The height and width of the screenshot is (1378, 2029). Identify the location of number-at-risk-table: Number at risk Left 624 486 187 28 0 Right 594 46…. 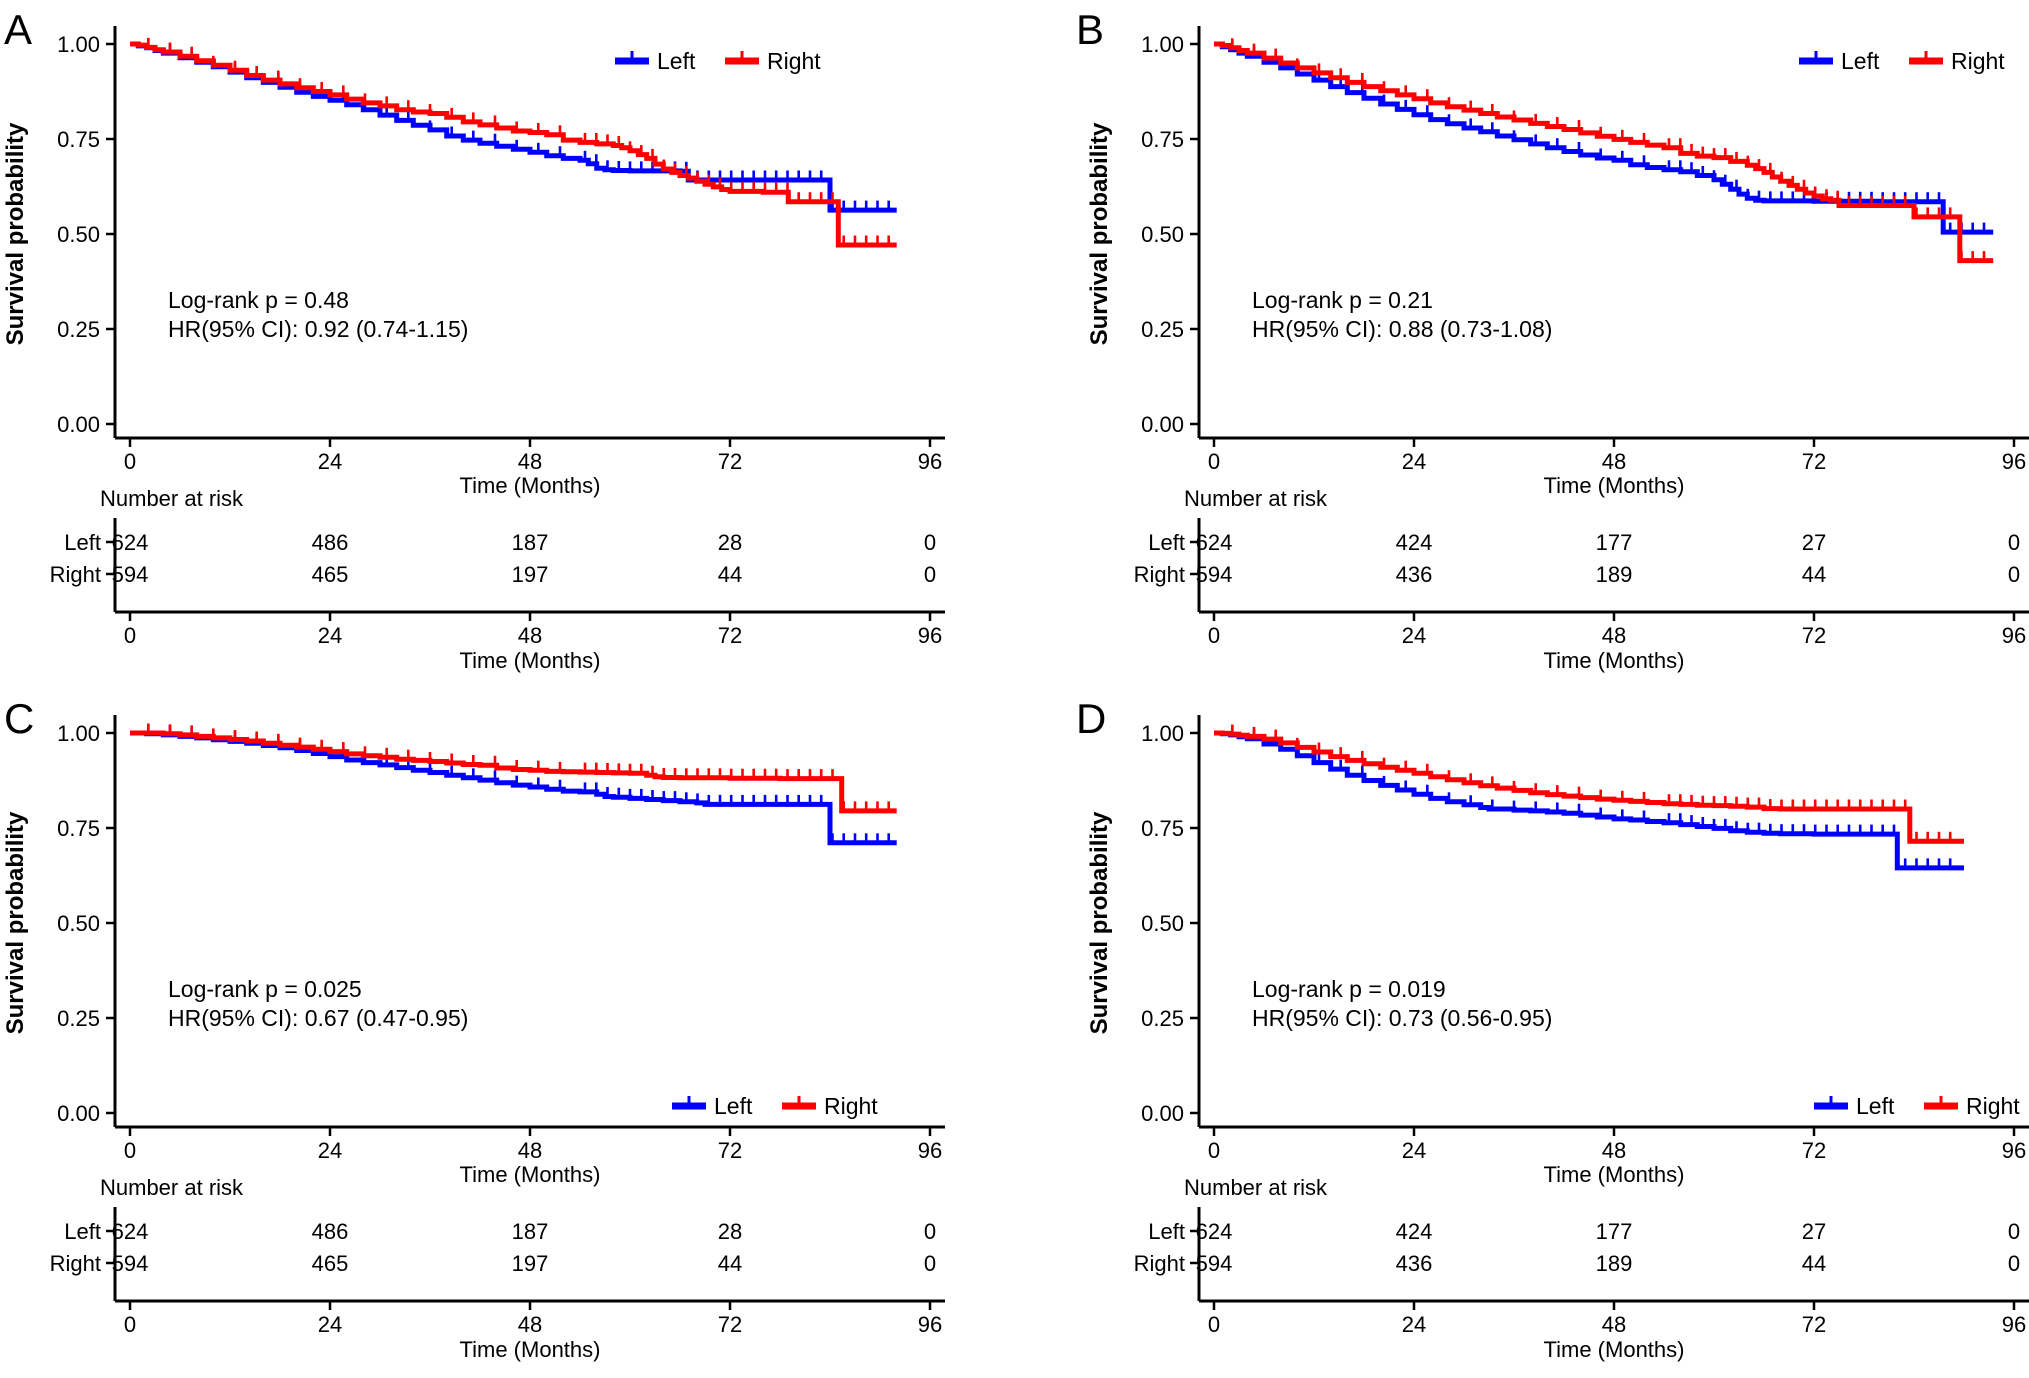
(497, 579).